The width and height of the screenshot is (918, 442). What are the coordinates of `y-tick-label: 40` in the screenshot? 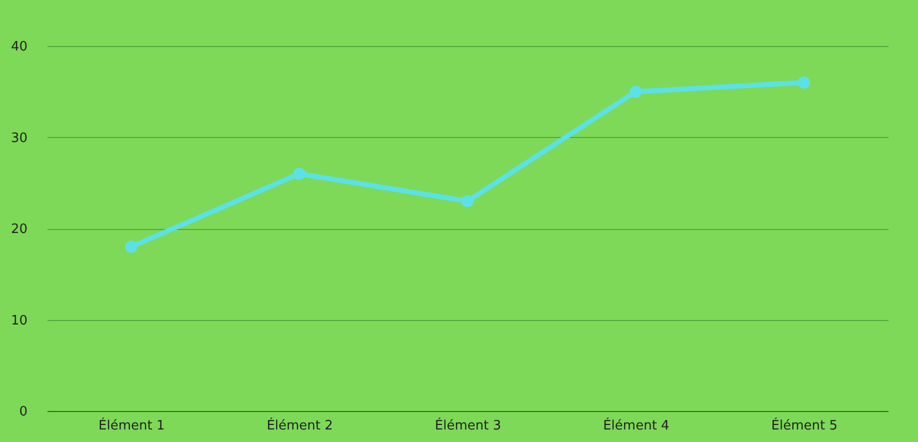 It's located at (19, 47).